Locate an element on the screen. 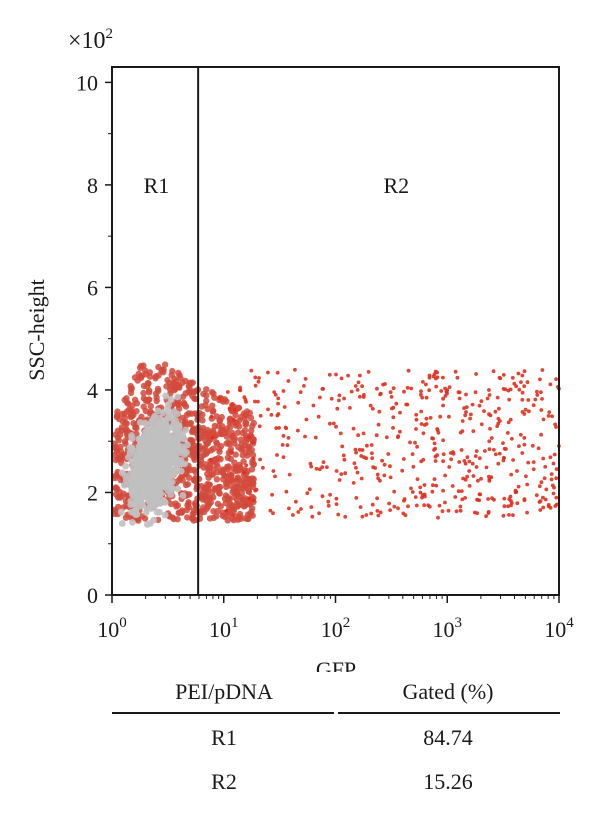 Image resolution: width=600 pixels, height=814 pixels. region-label: R2 is located at coordinates (396, 185).